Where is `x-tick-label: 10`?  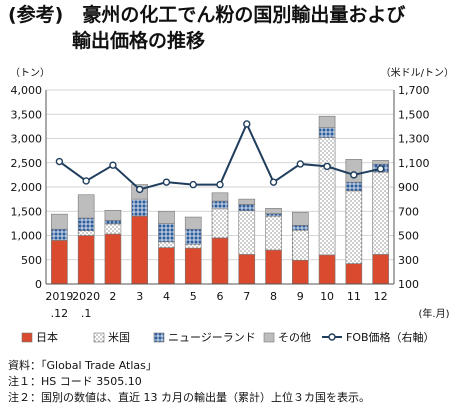 x-tick-label: 10 is located at coordinates (327, 296).